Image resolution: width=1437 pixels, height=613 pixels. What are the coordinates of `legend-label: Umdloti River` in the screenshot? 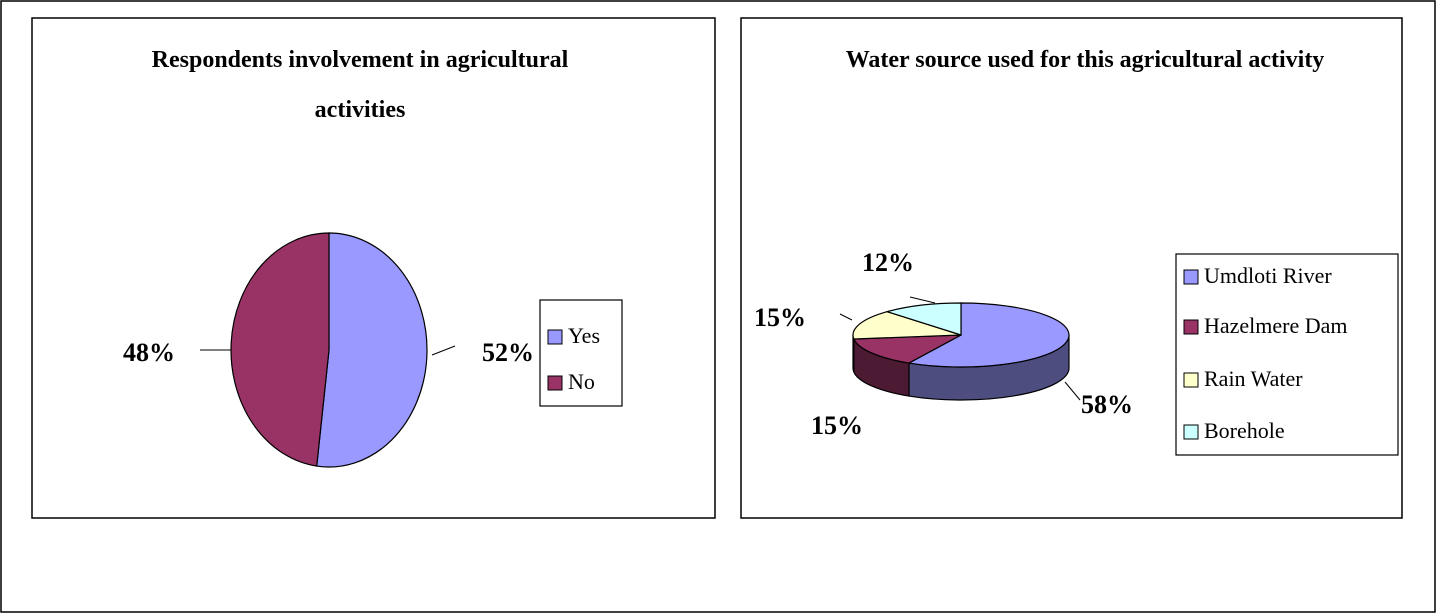 It's located at (1268, 275).